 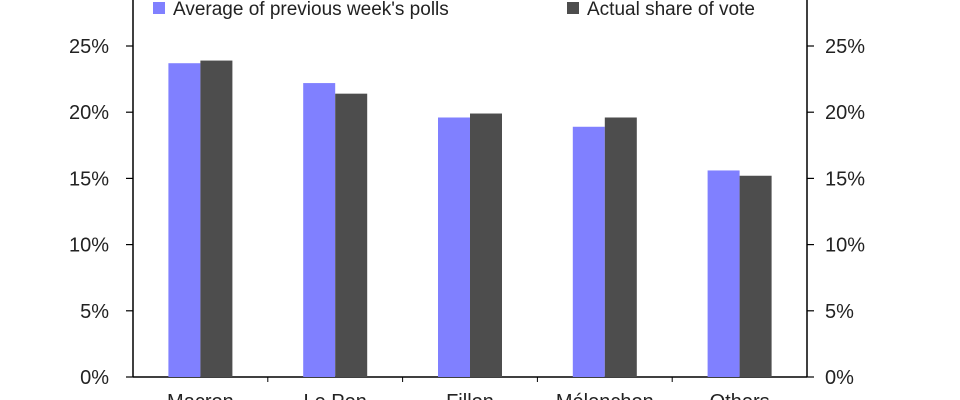 What do you see at coordinates (311, 10) in the screenshot?
I see `legend-label-0: Average of previous week's polls` at bounding box center [311, 10].